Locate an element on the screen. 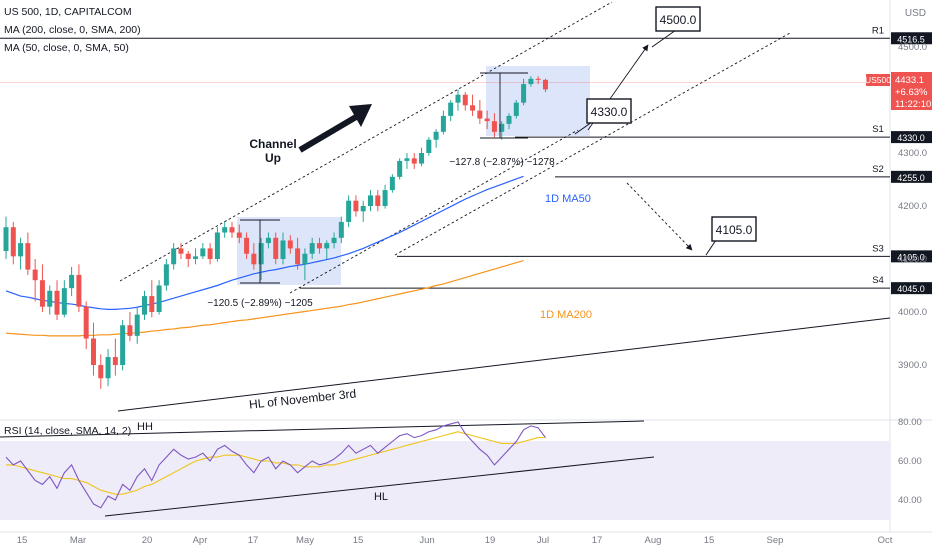 This screenshot has height=550, width=932. time-tick-label: Apr is located at coordinates (200, 540).